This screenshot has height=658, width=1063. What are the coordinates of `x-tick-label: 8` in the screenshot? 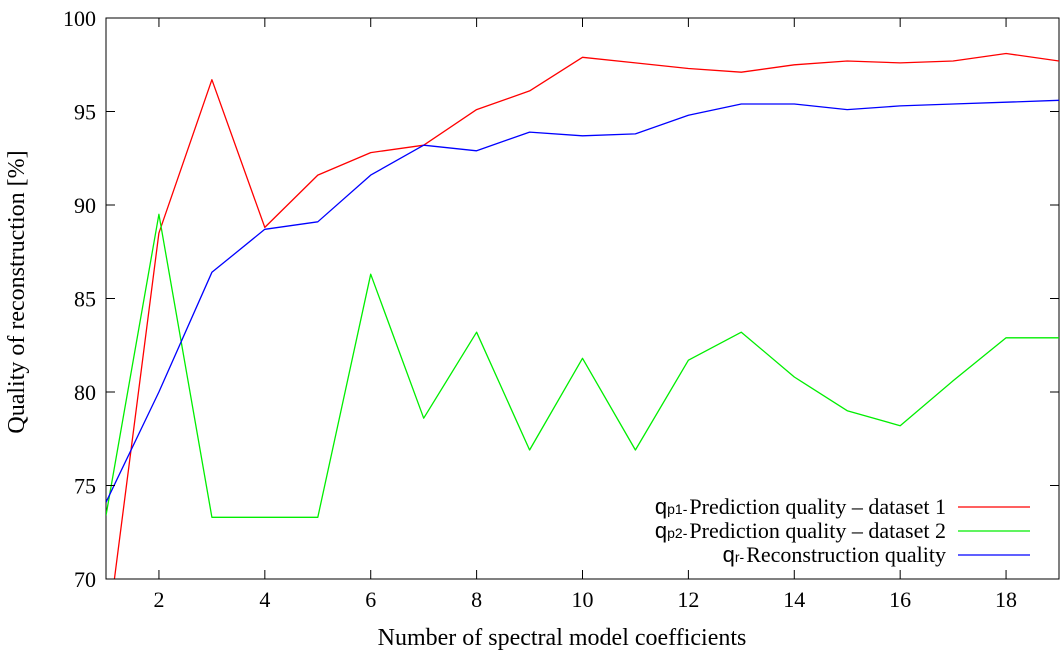 It's located at (476, 599).